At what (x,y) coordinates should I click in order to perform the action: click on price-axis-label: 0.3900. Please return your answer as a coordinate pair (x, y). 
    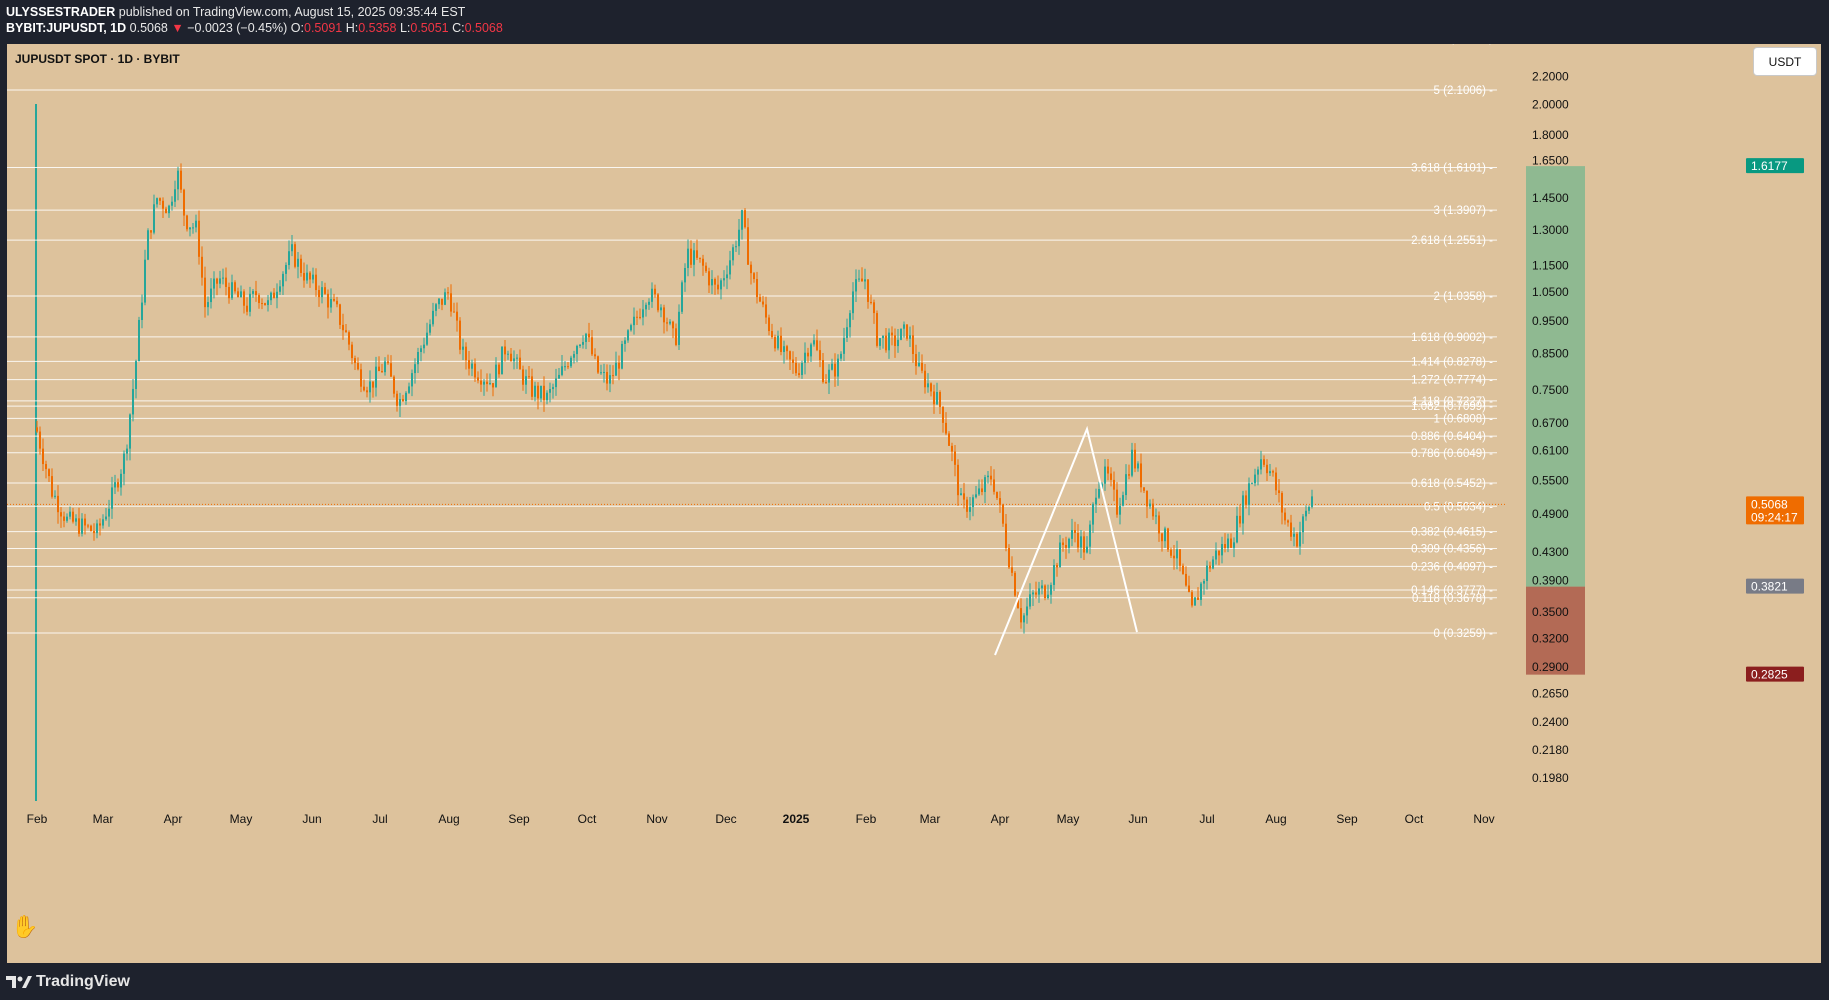
    Looking at the image, I should click on (1550, 581).